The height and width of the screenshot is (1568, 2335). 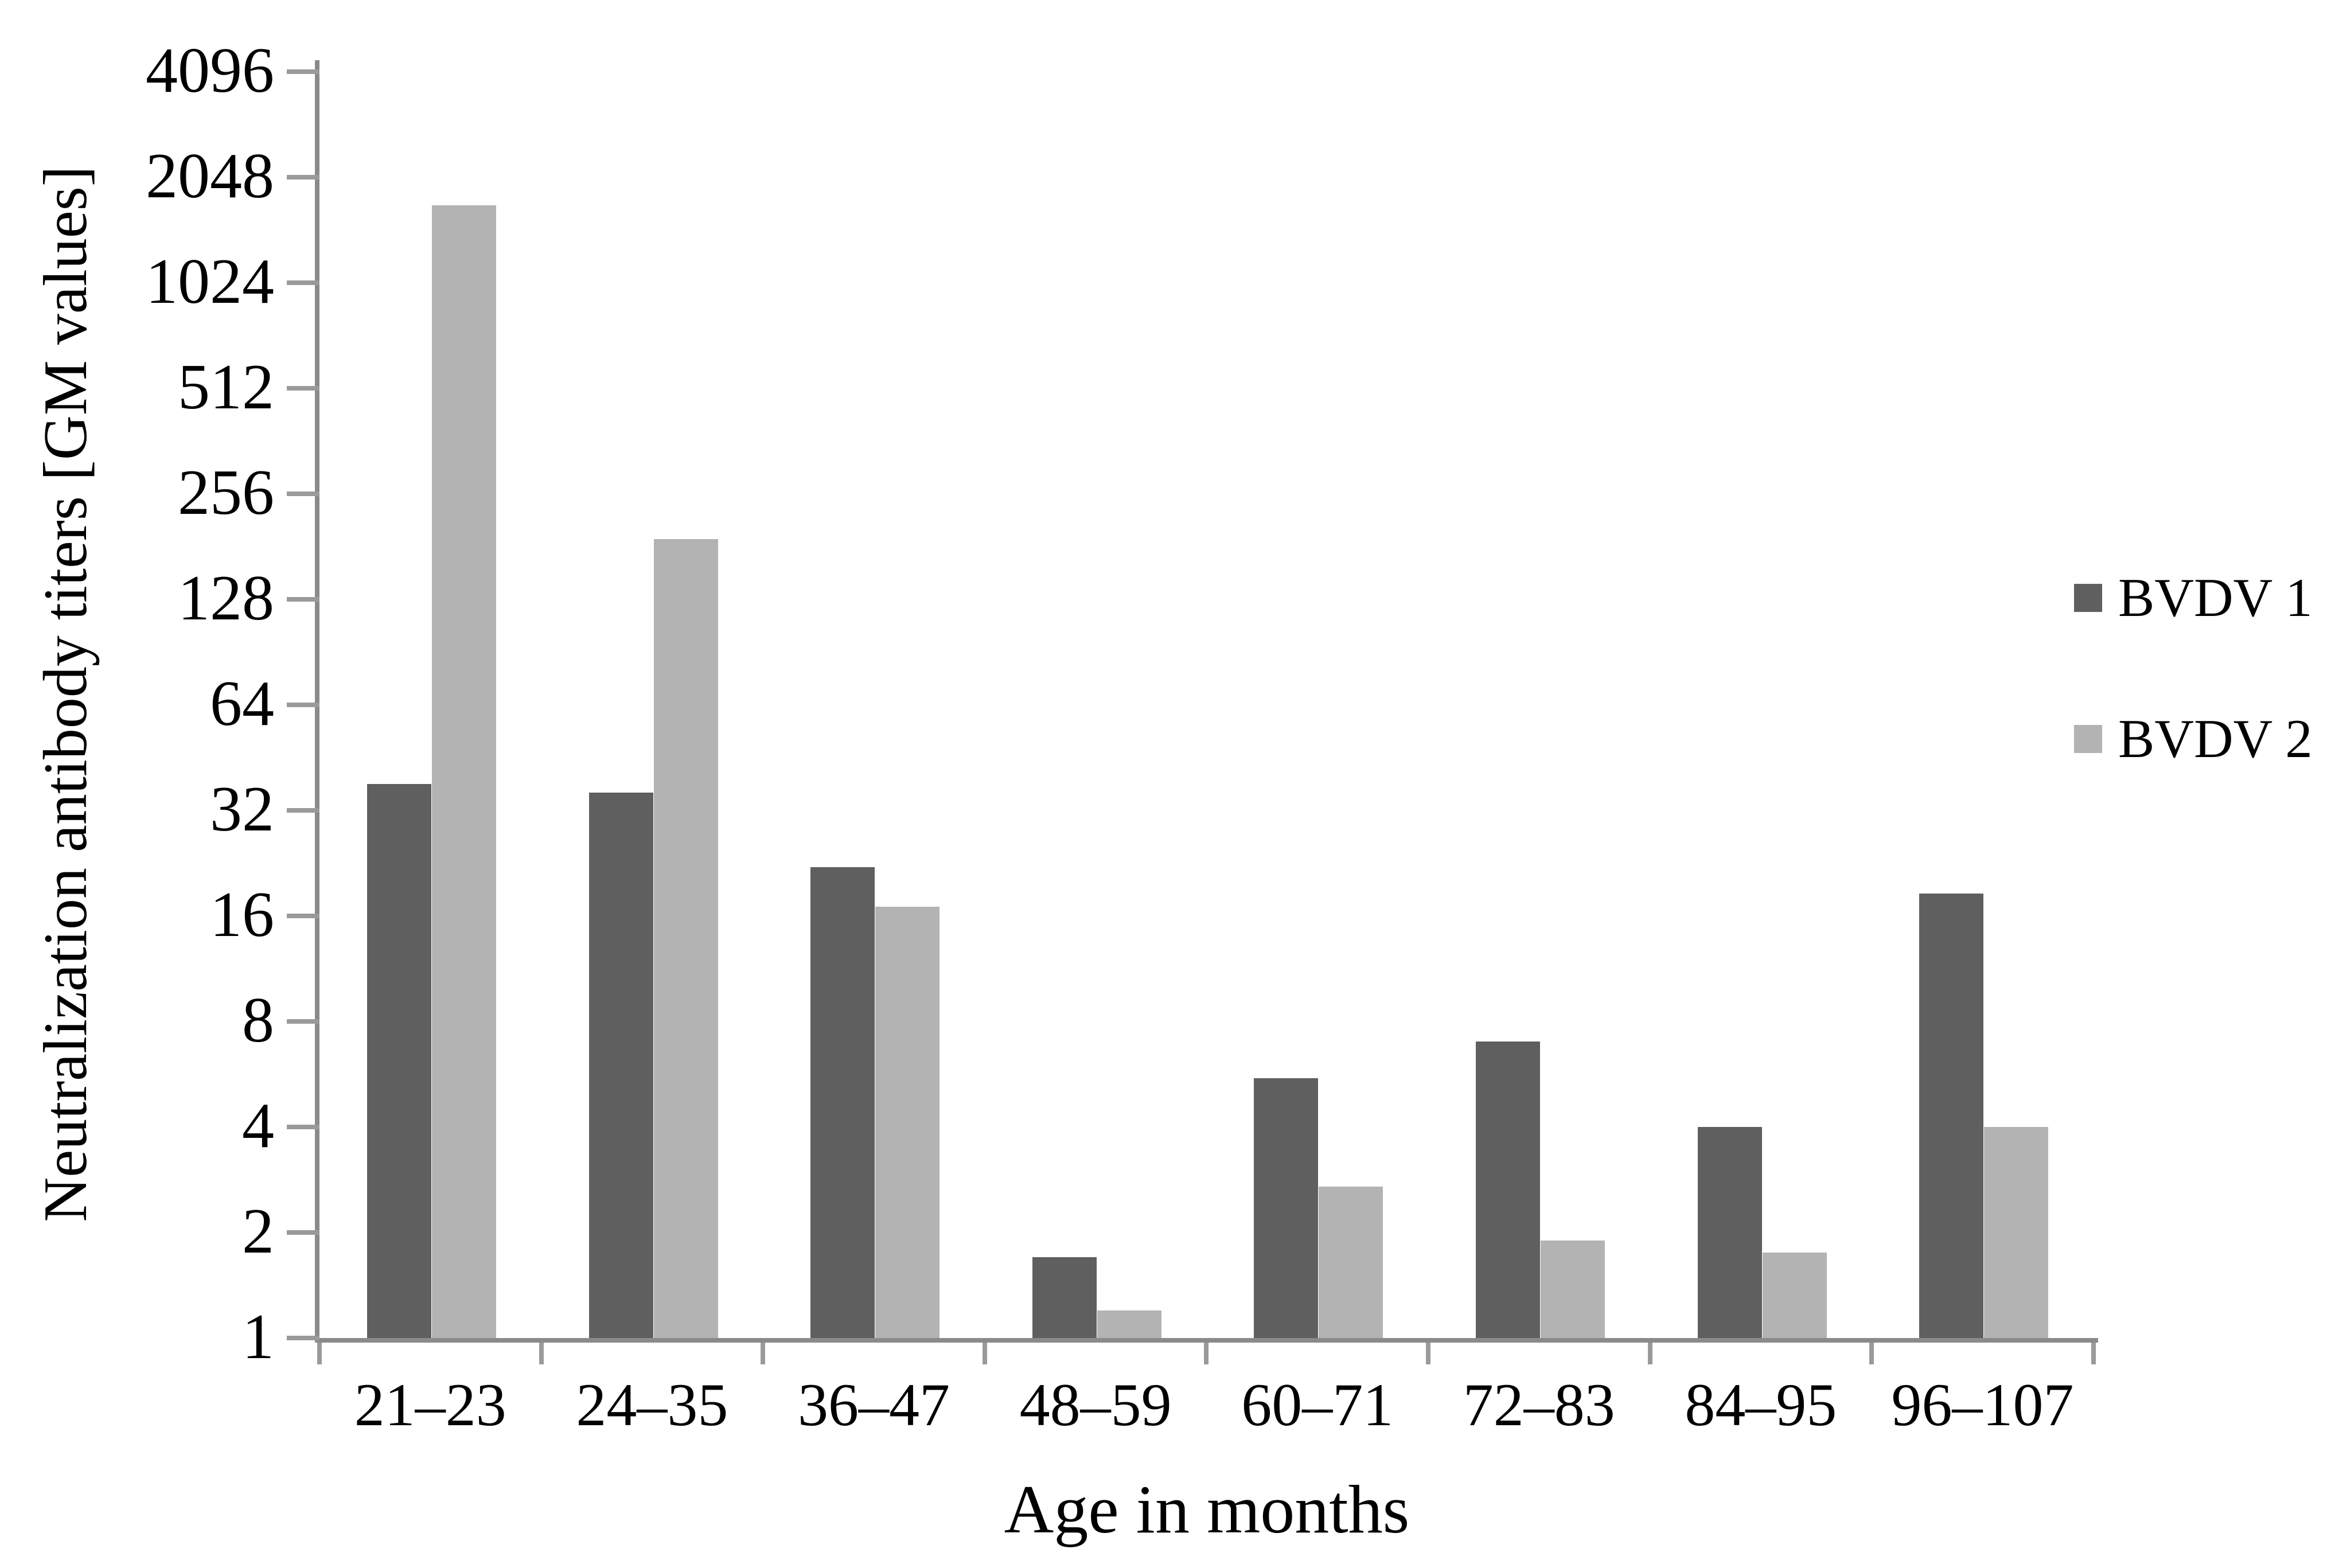 What do you see at coordinates (258, 1231) in the screenshot?
I see `y-tick-label: 2` at bounding box center [258, 1231].